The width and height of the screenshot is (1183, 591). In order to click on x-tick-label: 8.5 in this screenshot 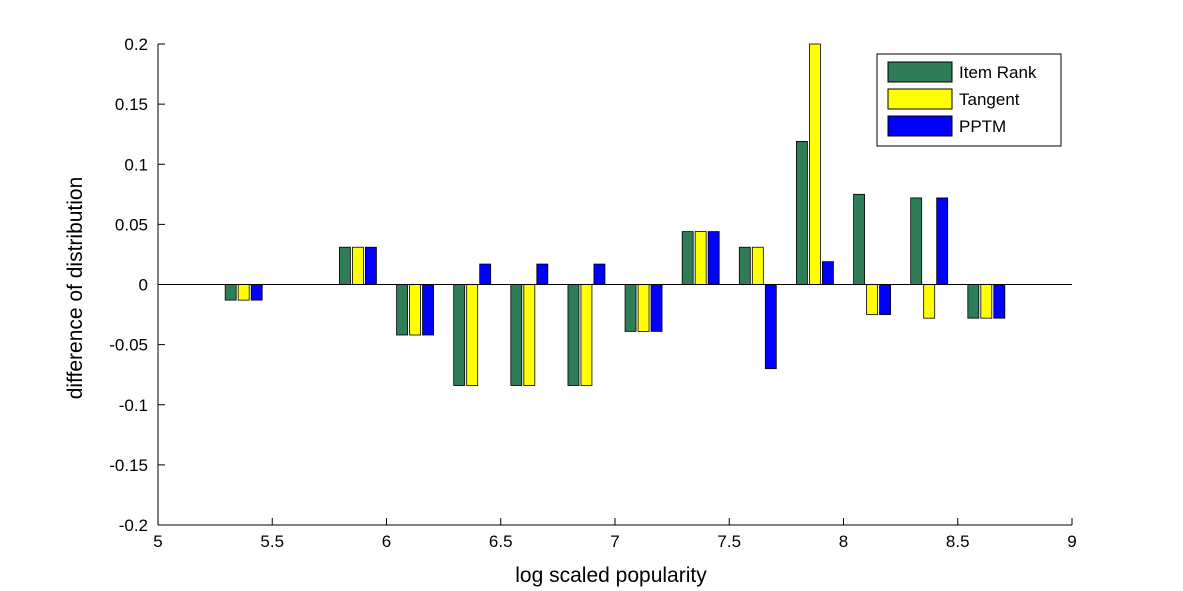, I will do `click(958, 541)`.